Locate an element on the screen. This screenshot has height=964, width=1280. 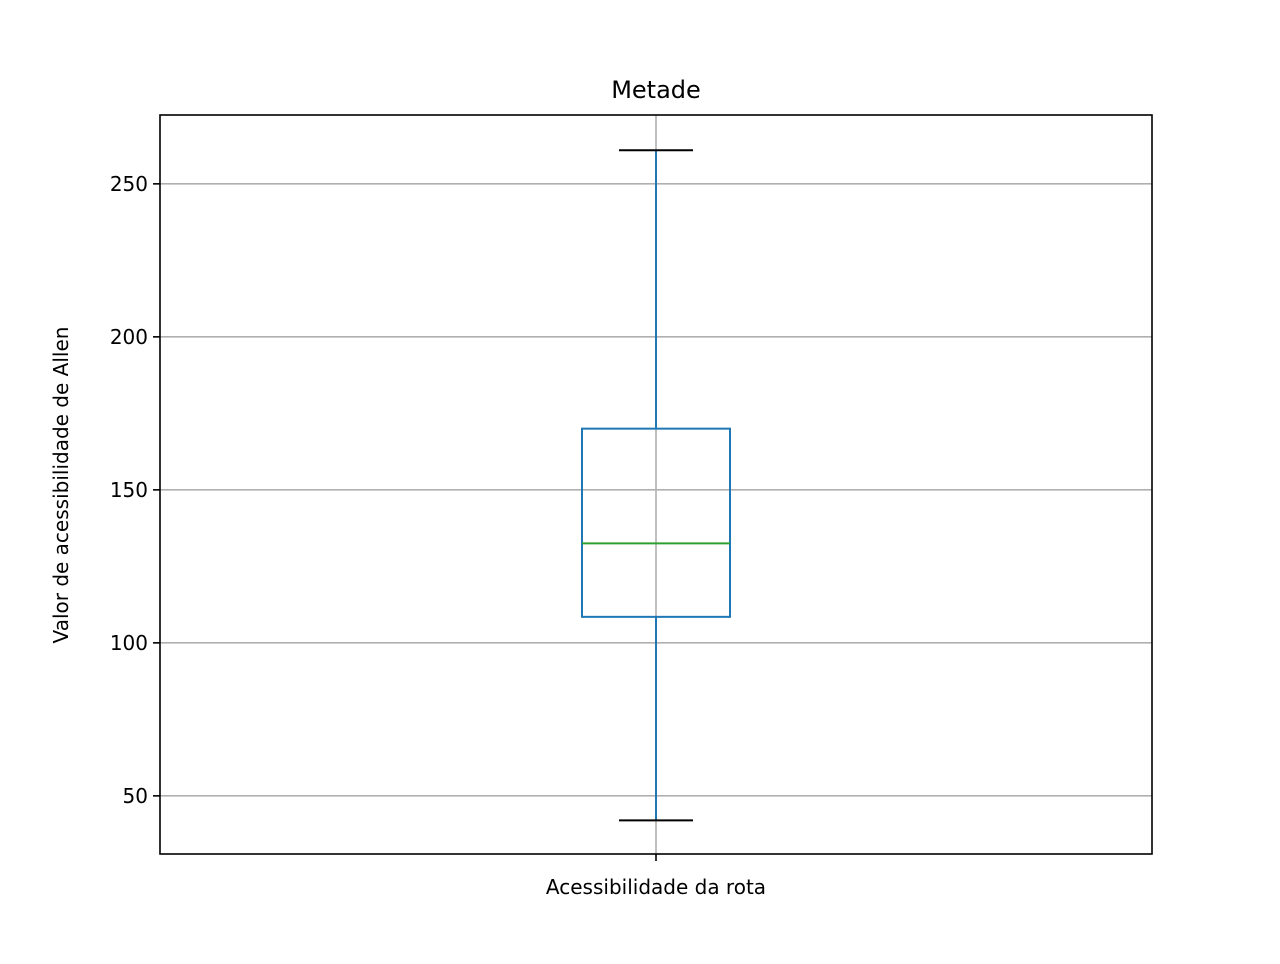
iqr-box is located at coordinates (656, 522).